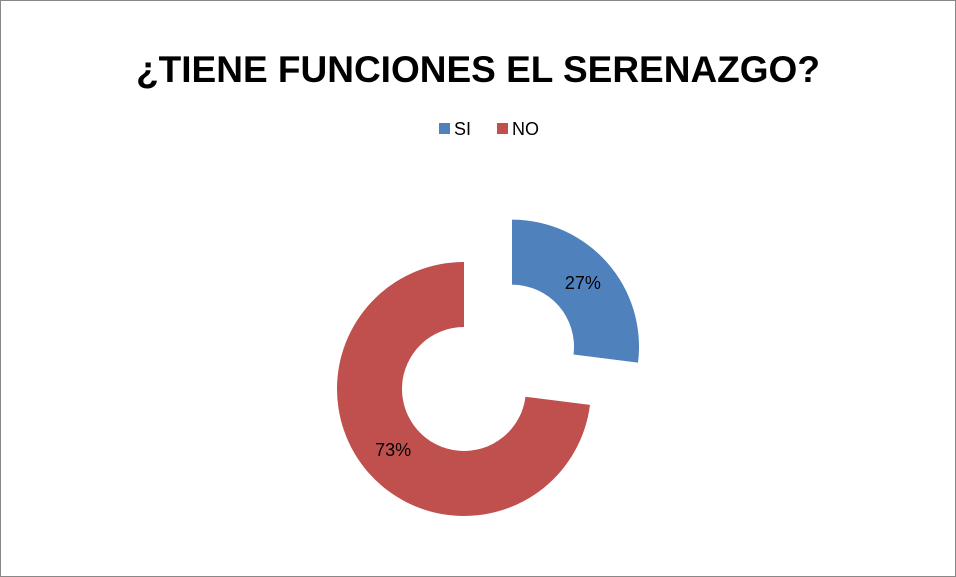  I want to click on legend-label: SI, so click(462, 129).